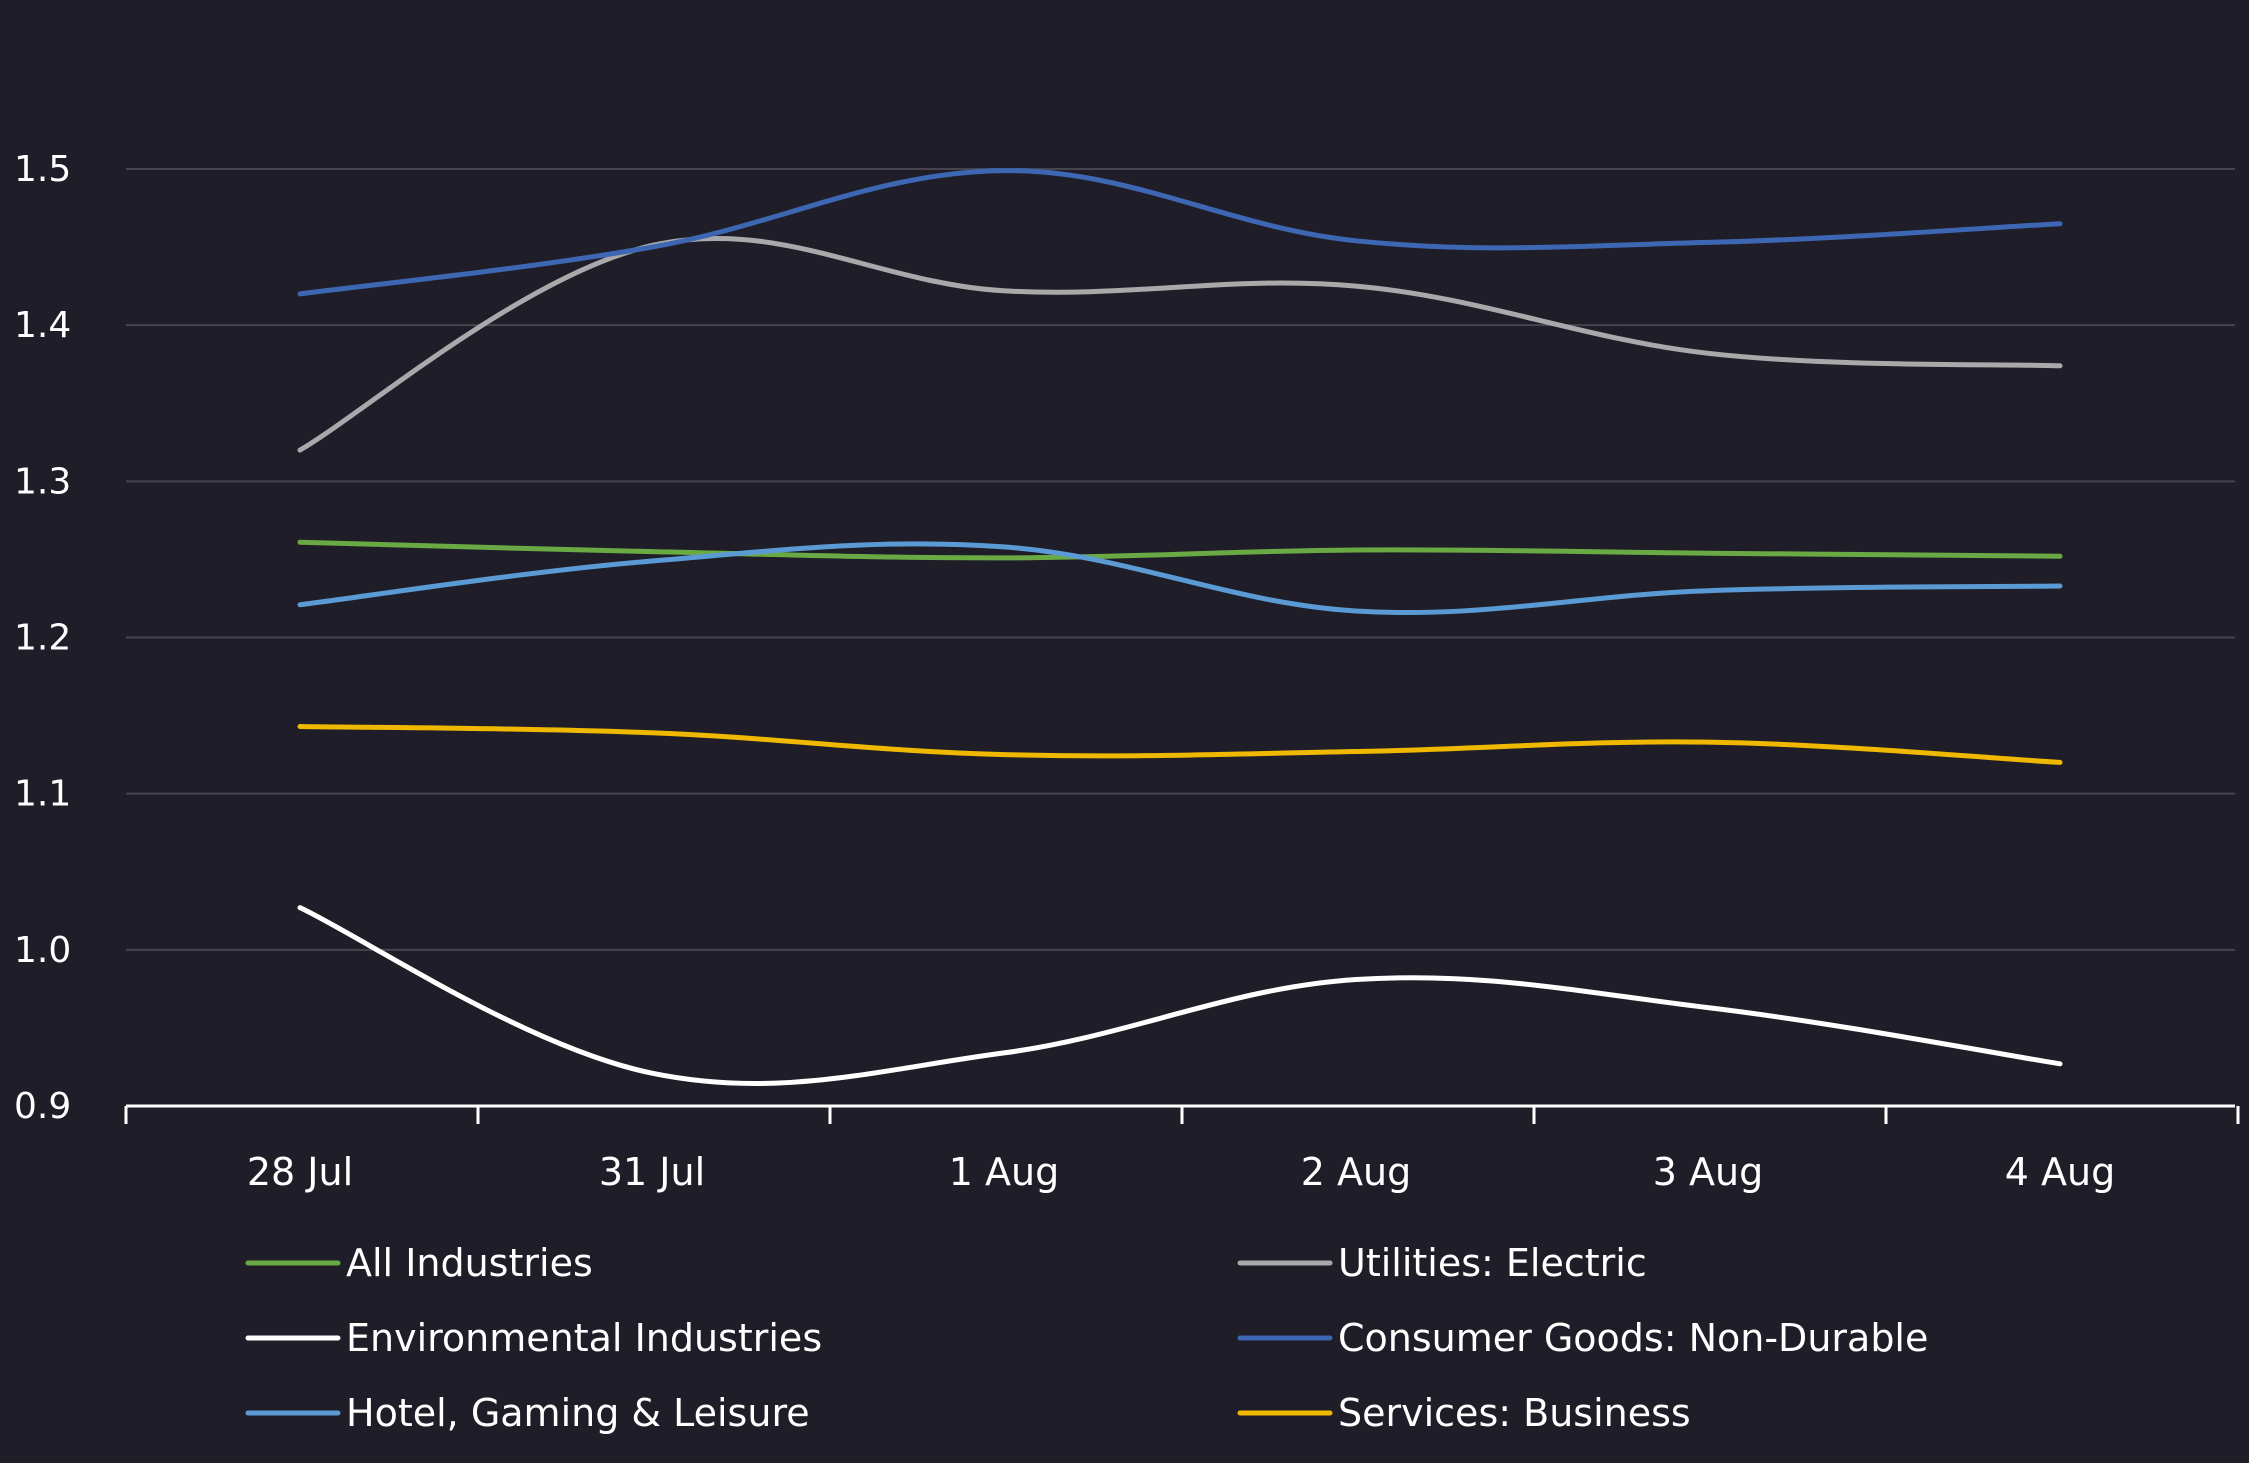 Image resolution: width=2249 pixels, height=1463 pixels. Describe the element at coordinates (1180, 232) in the screenshot. I see `series-line-consumer-goods-non-durable` at that location.